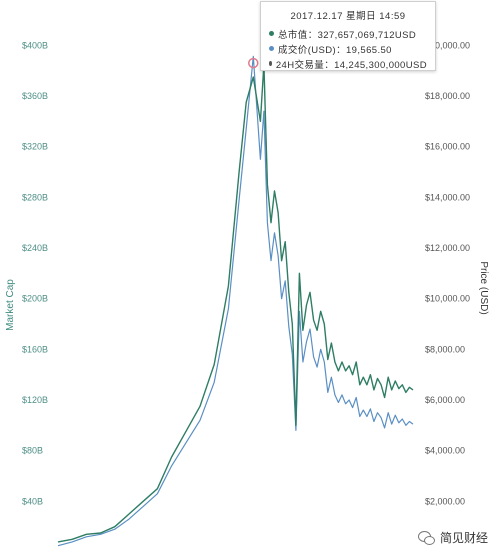 The image size is (499, 557). I want to click on left-tick-label: $280B, so click(35, 197).